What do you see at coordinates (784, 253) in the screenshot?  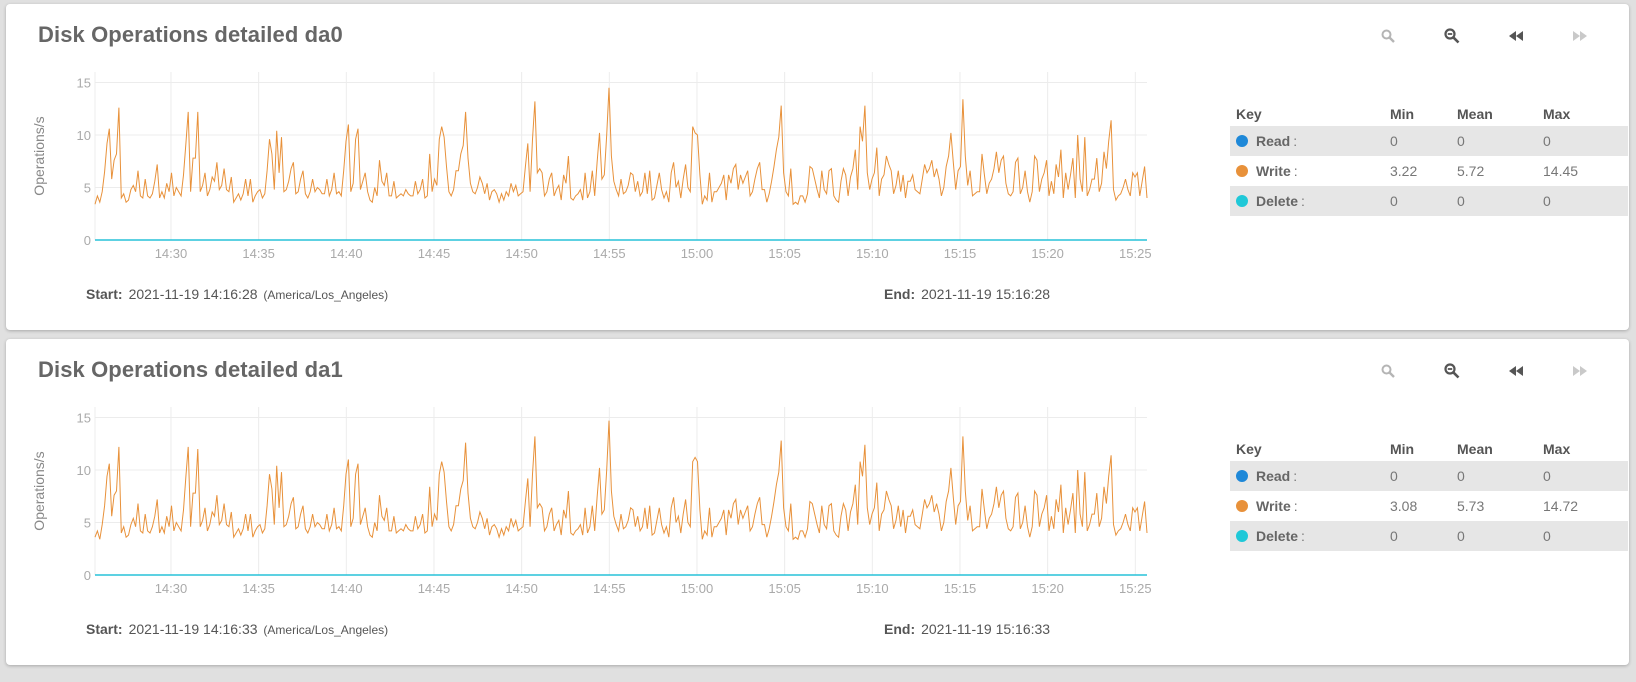 I see `x-tick-label: 15:05` at bounding box center [784, 253].